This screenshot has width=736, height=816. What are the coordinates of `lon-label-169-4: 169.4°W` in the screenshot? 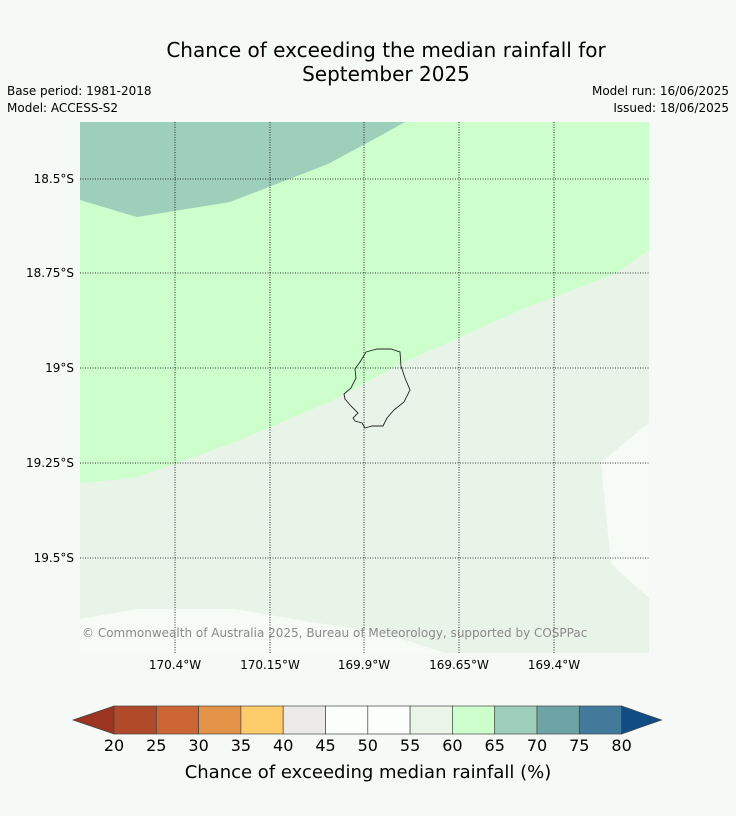 It's located at (554, 665).